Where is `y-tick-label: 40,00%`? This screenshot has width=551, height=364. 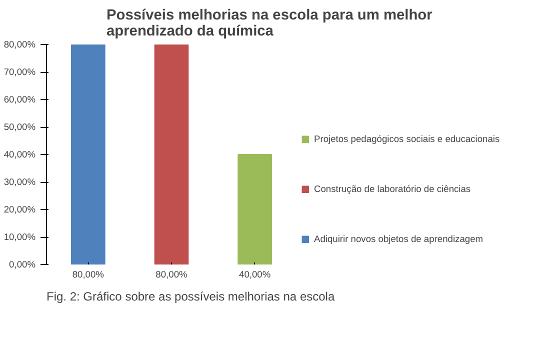
y-tick-label: 40,00% is located at coordinates (20, 155).